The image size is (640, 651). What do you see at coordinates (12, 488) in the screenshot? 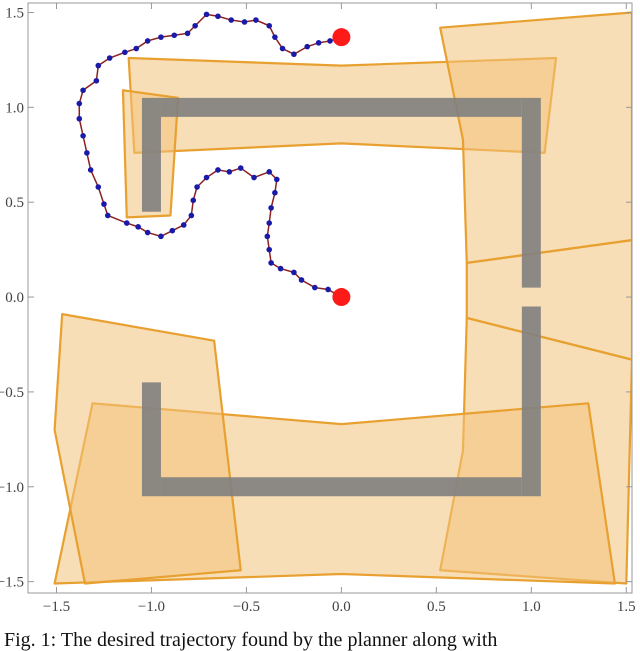
I see `y-tick-label: −1.0` at bounding box center [12, 488].